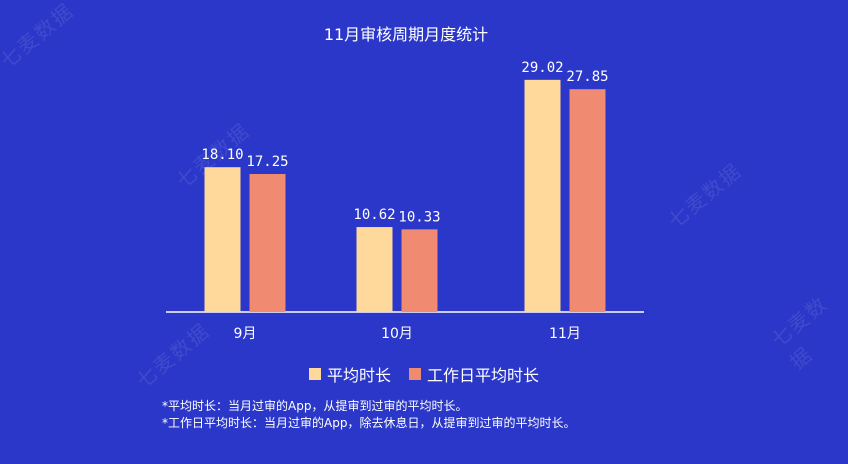  What do you see at coordinates (245, 334) in the screenshot?
I see `x-tick-label: 9月` at bounding box center [245, 334].